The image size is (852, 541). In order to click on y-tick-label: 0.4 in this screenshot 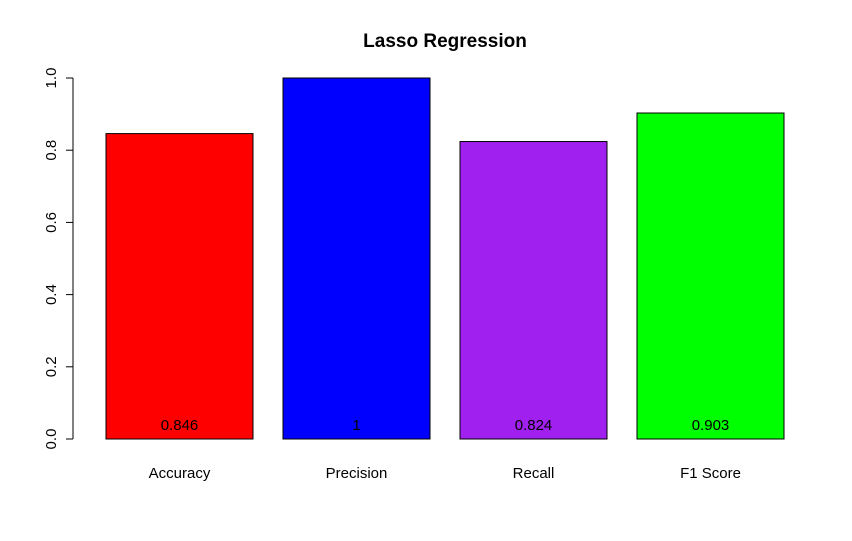, I will do `click(51, 294)`.